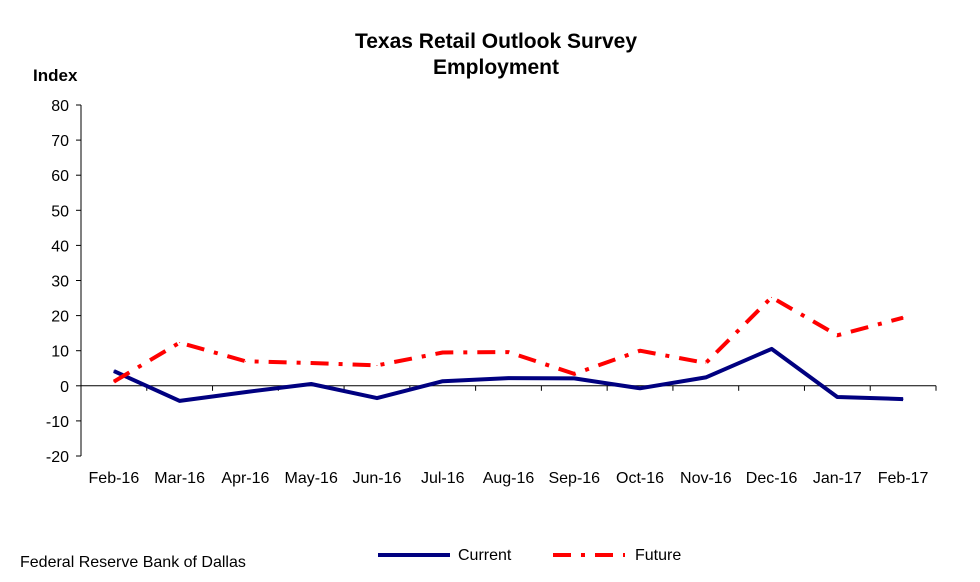 The width and height of the screenshot is (980, 582). What do you see at coordinates (60, 211) in the screenshot?
I see `y-tick-label: 50` at bounding box center [60, 211].